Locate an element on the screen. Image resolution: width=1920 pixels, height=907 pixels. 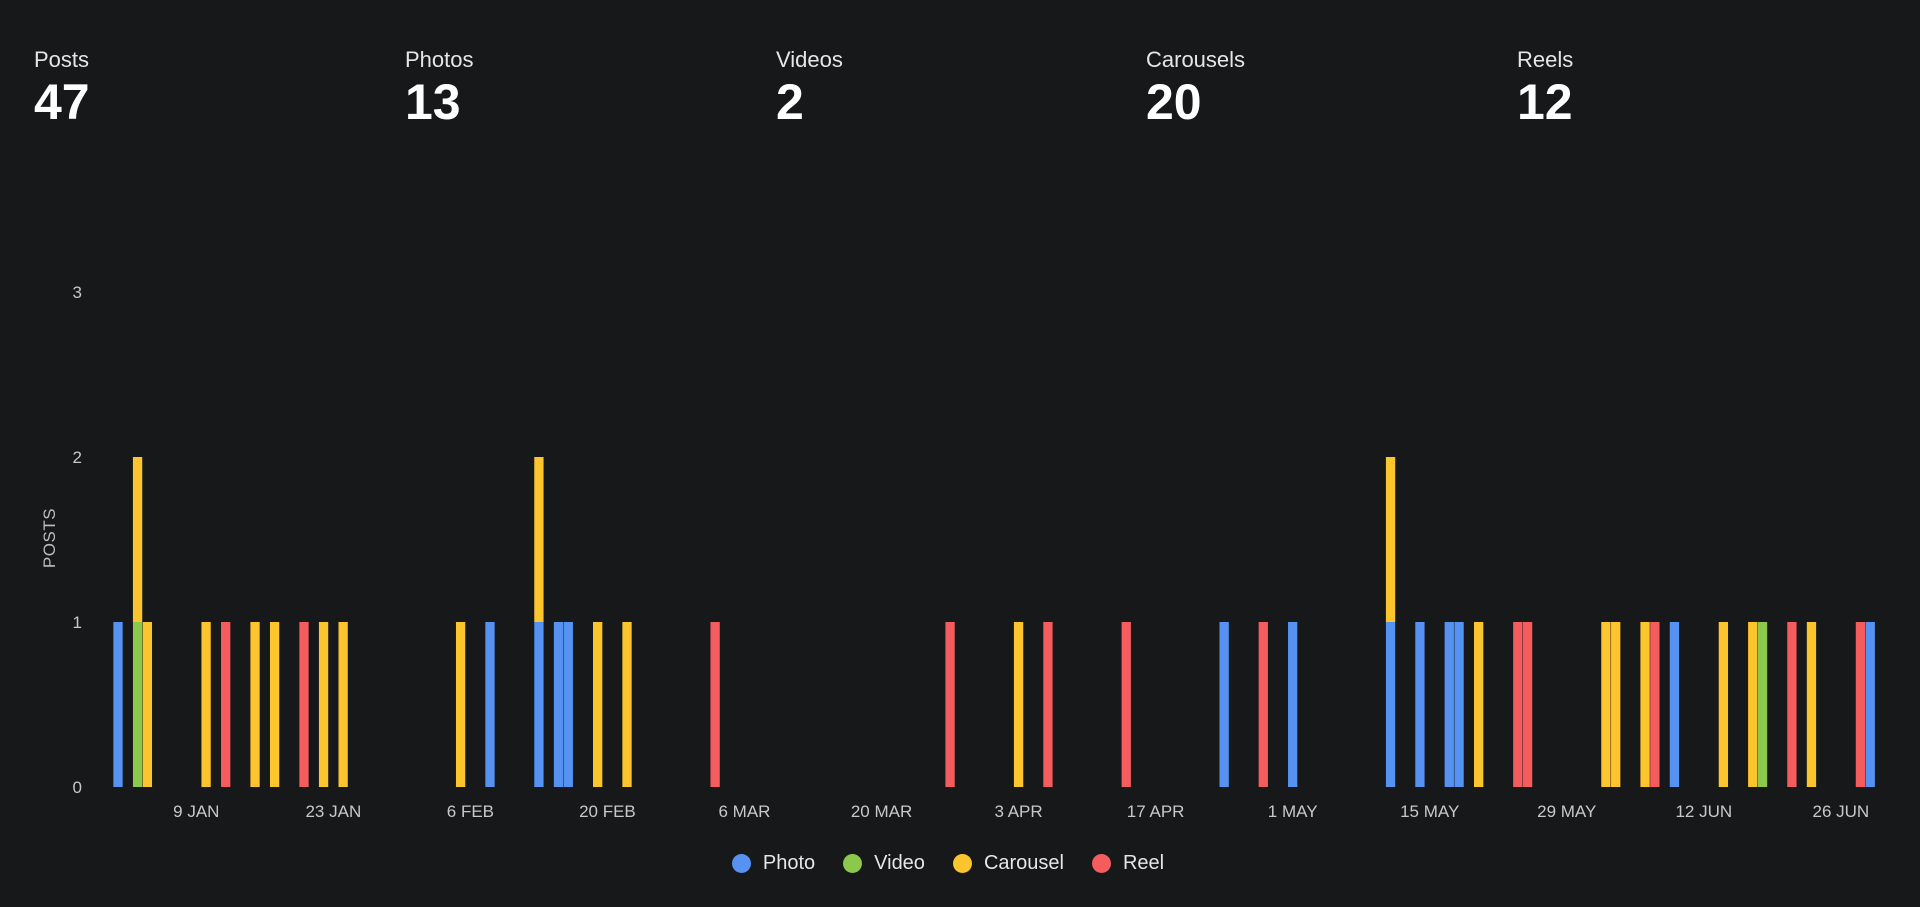
stat-videos-label: Videos is located at coordinates (809, 59).